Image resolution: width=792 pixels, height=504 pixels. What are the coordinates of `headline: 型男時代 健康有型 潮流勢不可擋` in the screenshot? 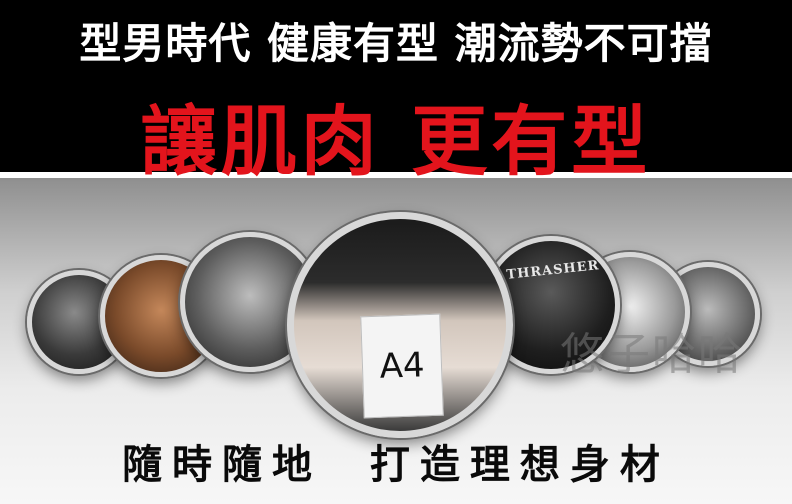 It's located at (396, 43).